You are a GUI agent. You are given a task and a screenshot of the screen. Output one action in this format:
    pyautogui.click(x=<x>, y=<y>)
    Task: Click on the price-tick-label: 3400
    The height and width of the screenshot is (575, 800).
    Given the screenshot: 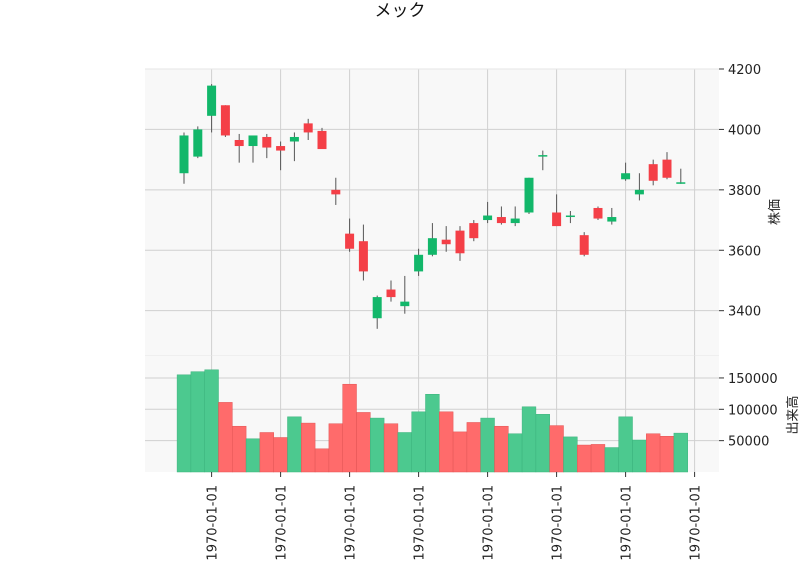 What is the action you would take?
    pyautogui.click(x=744, y=312)
    